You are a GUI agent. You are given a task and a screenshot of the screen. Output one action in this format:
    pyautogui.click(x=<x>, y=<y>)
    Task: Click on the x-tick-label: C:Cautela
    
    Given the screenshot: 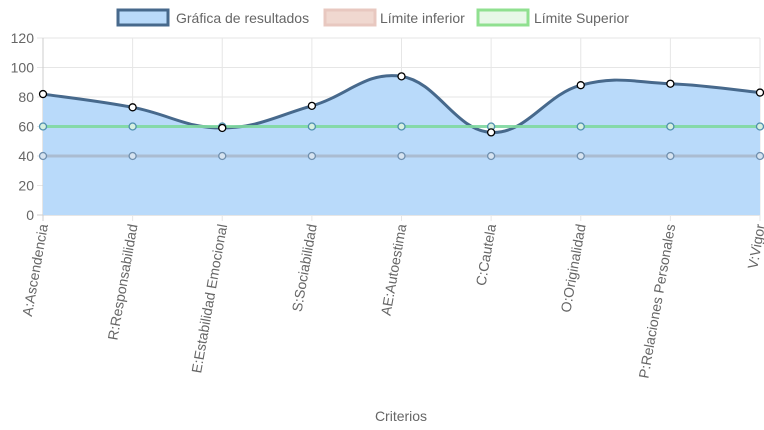 What is the action you would take?
    pyautogui.click(x=486, y=255)
    